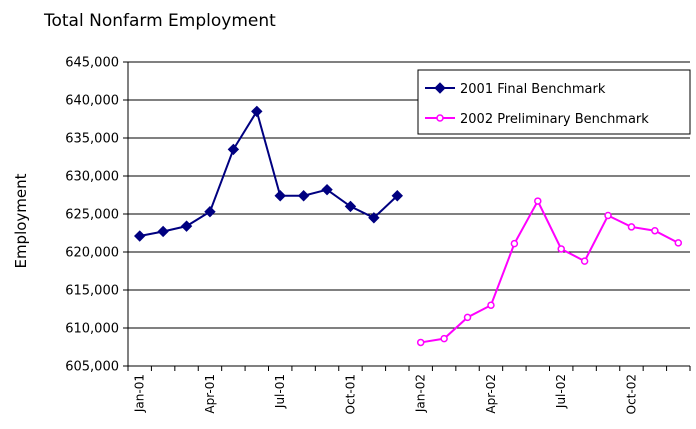 Image resolution: width=696 pixels, height=429 pixels. What do you see at coordinates (92, 139) in the screenshot?
I see `y-tick-label: 635,000` at bounding box center [92, 139].